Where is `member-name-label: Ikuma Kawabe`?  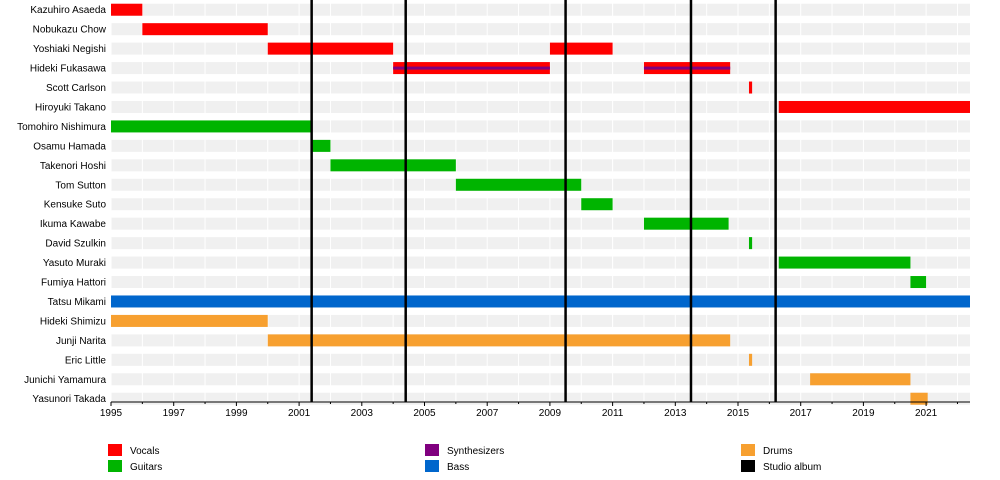 member-name-label: Ikuma Kawabe is located at coordinates (73, 224).